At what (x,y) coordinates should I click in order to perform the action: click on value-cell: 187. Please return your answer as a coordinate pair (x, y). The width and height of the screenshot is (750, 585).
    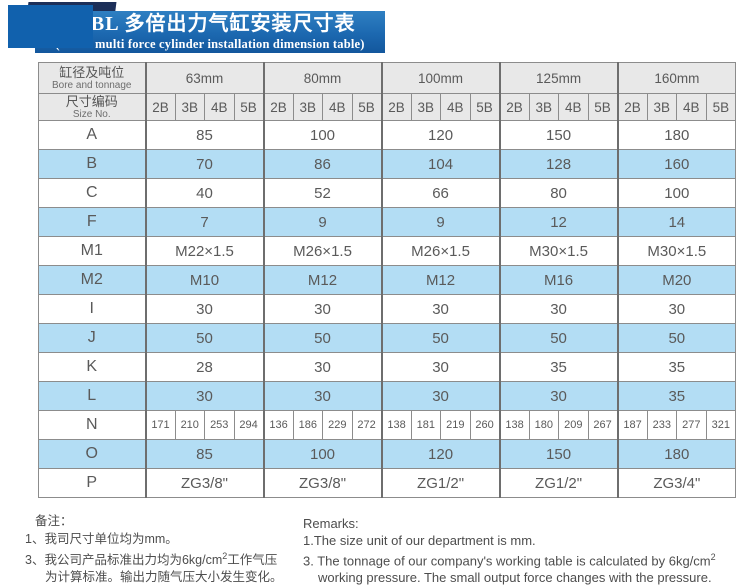
    Looking at the image, I should click on (632, 425).